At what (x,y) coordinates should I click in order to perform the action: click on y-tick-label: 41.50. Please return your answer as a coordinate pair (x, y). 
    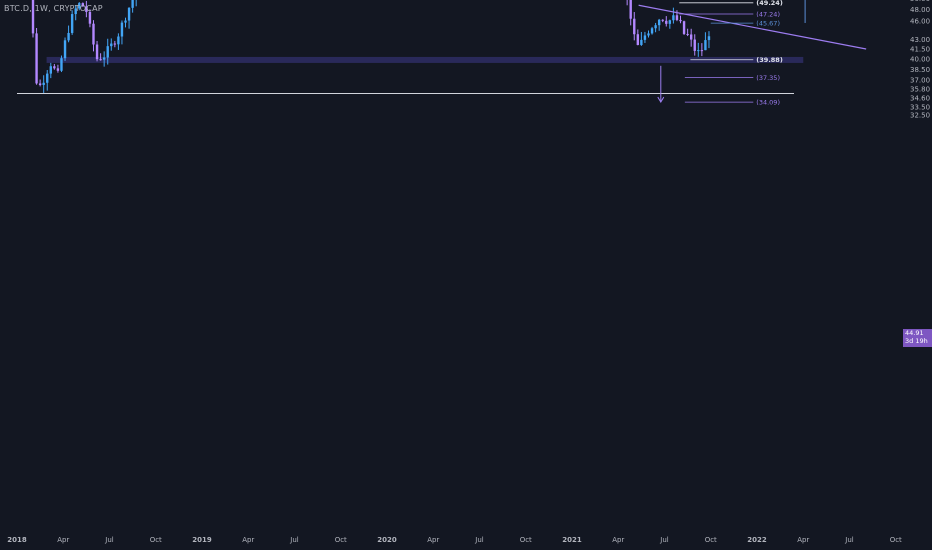
    Looking at the image, I should click on (920, 50).